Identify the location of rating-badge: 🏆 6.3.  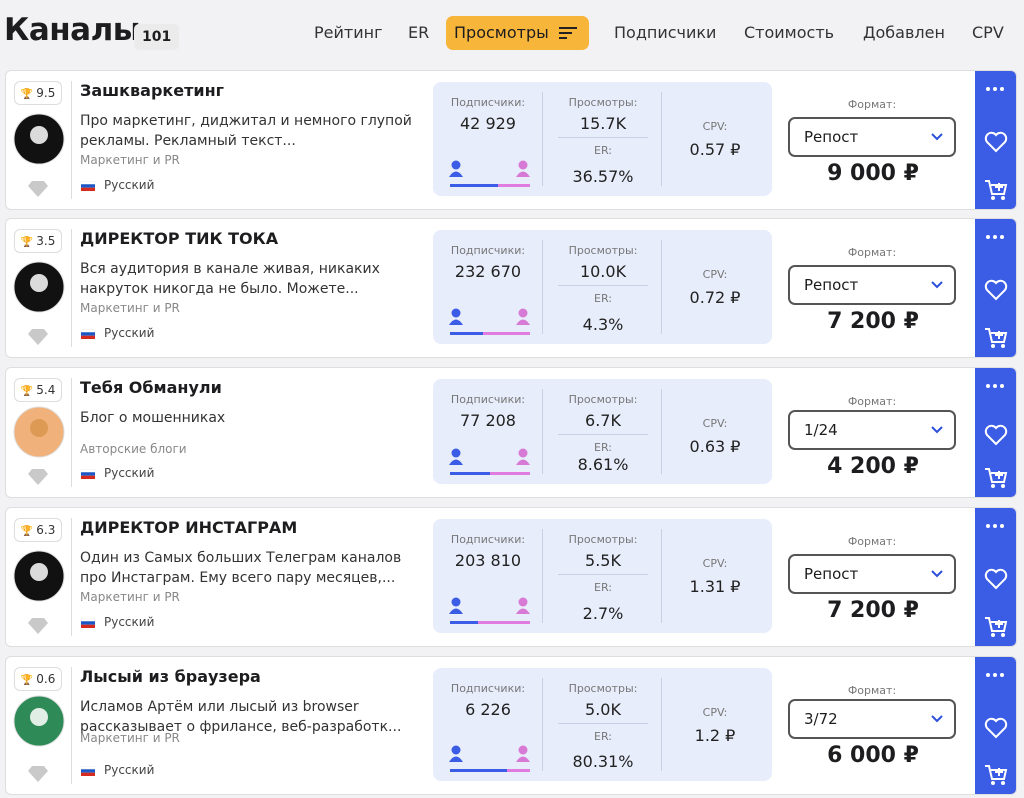
(38, 530).